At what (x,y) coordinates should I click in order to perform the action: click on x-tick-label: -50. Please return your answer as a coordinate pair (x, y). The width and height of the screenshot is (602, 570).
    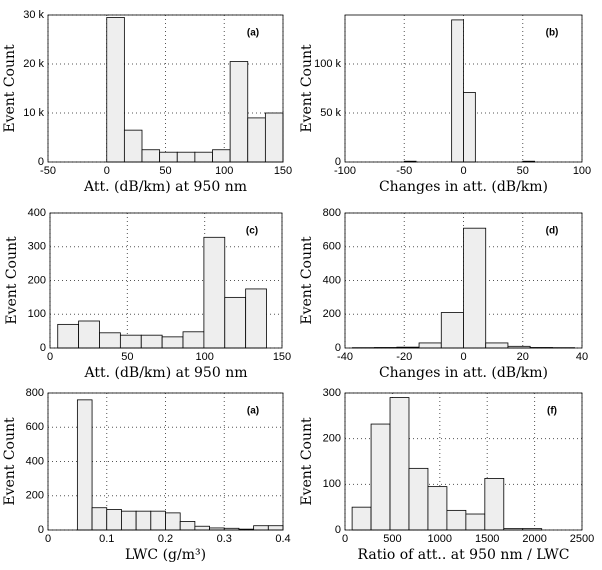
    Looking at the image, I should click on (48, 171).